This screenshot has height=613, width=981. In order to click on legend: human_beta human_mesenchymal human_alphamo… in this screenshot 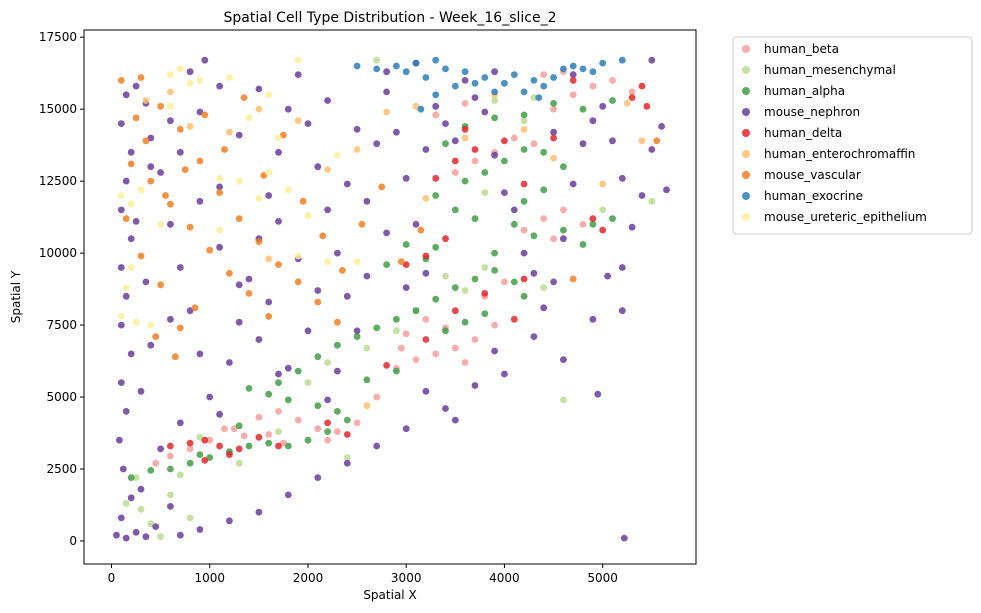, I will do `click(852, 135)`.